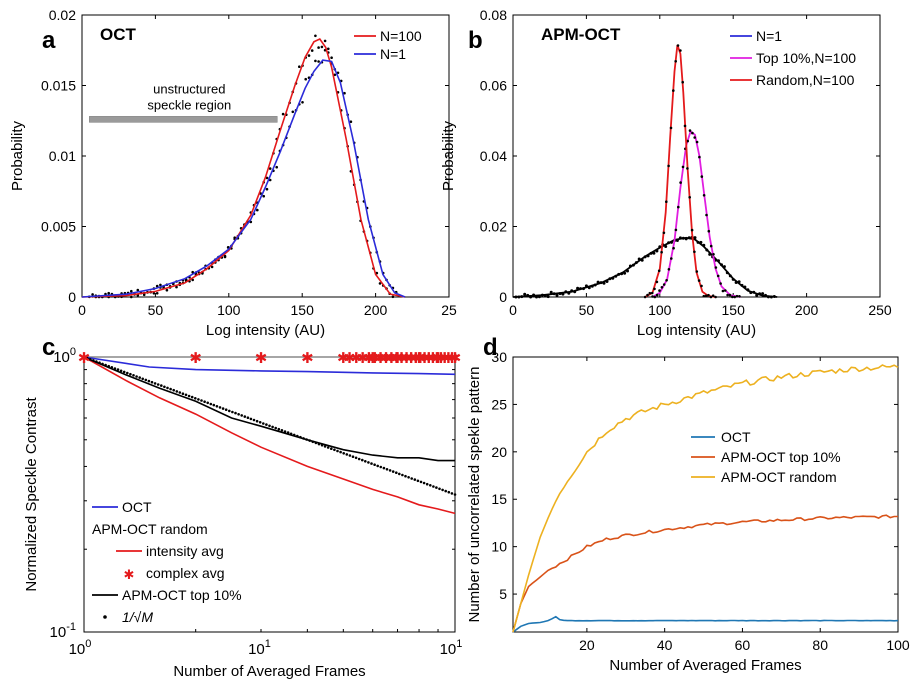  I want to click on legend-group-heading: APM-OCT random, so click(150, 529).